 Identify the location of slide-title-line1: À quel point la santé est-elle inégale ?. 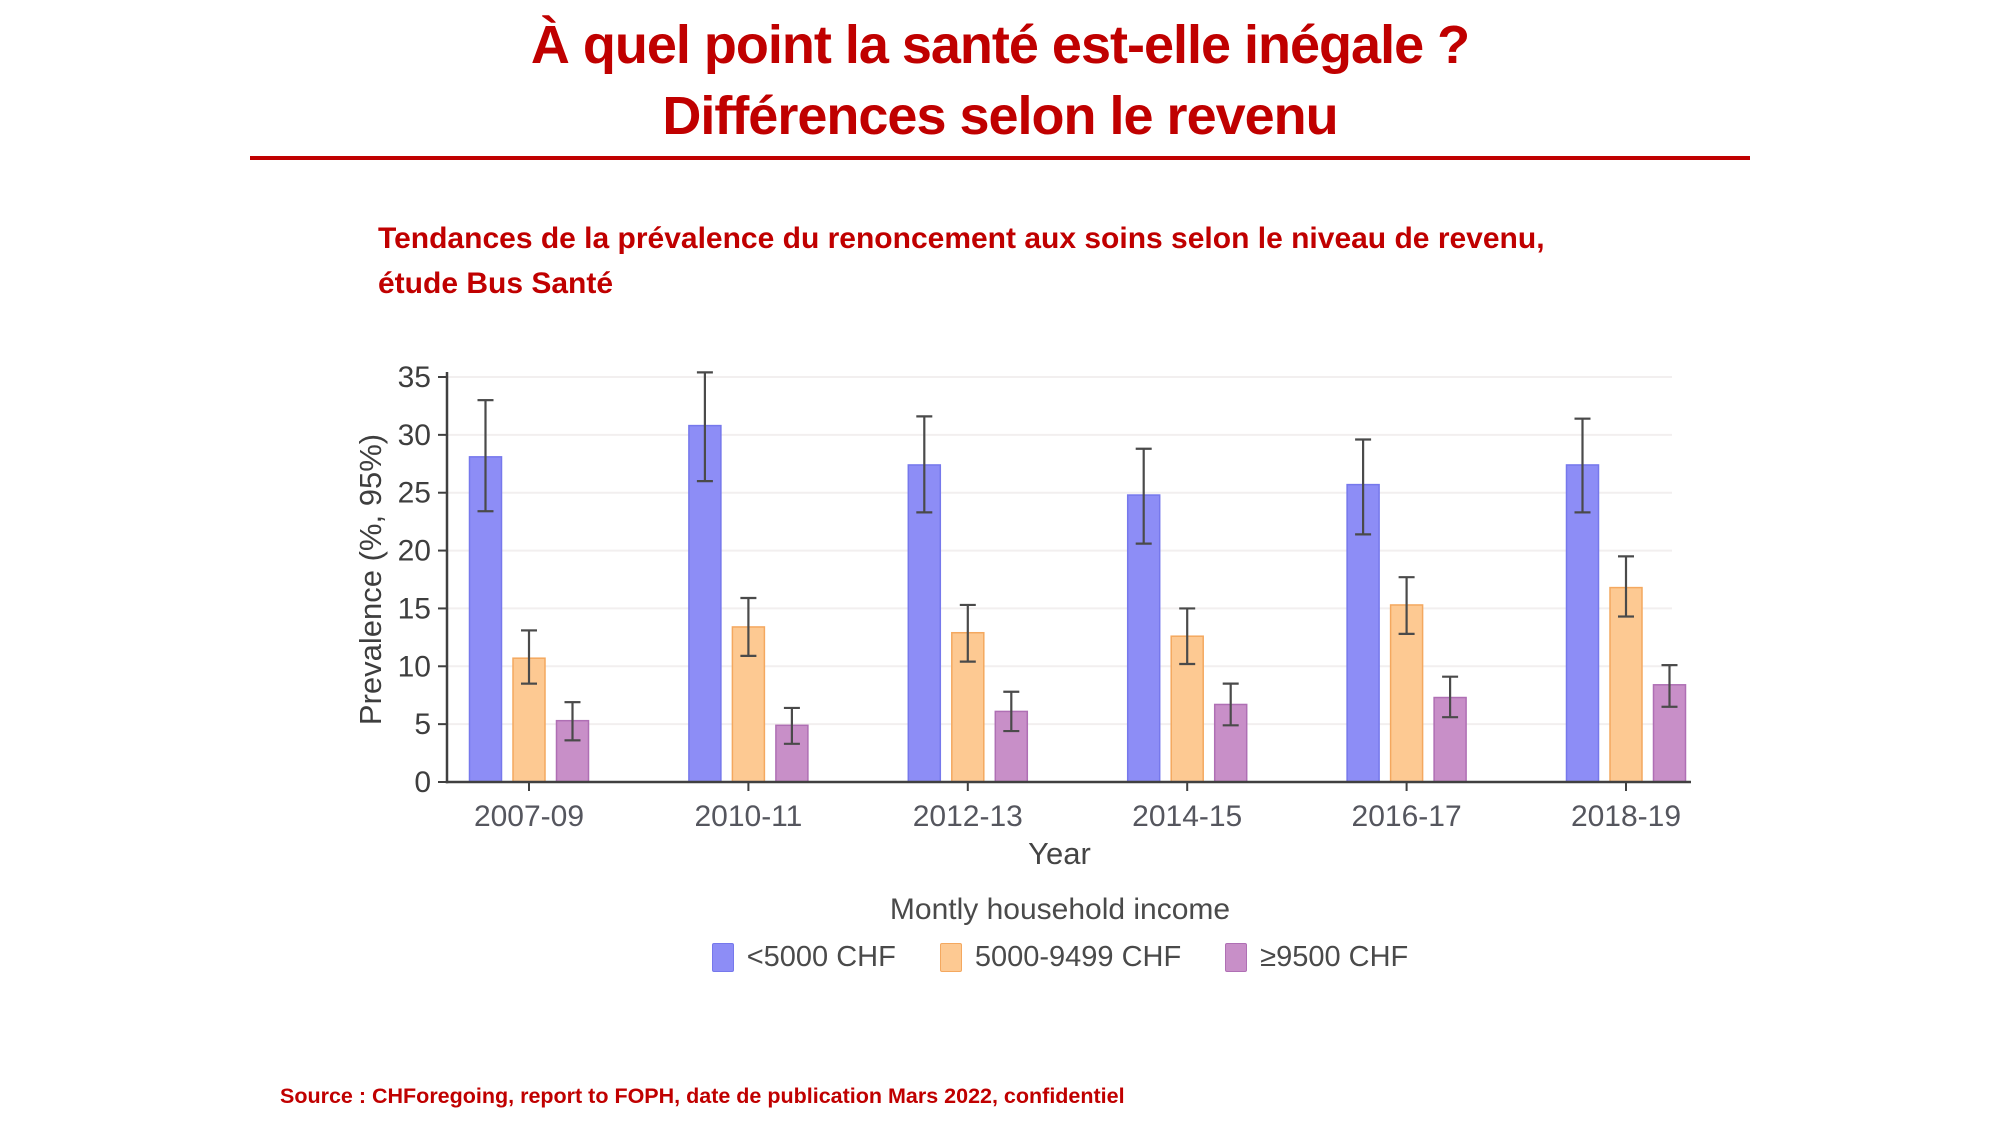
(1000, 45).